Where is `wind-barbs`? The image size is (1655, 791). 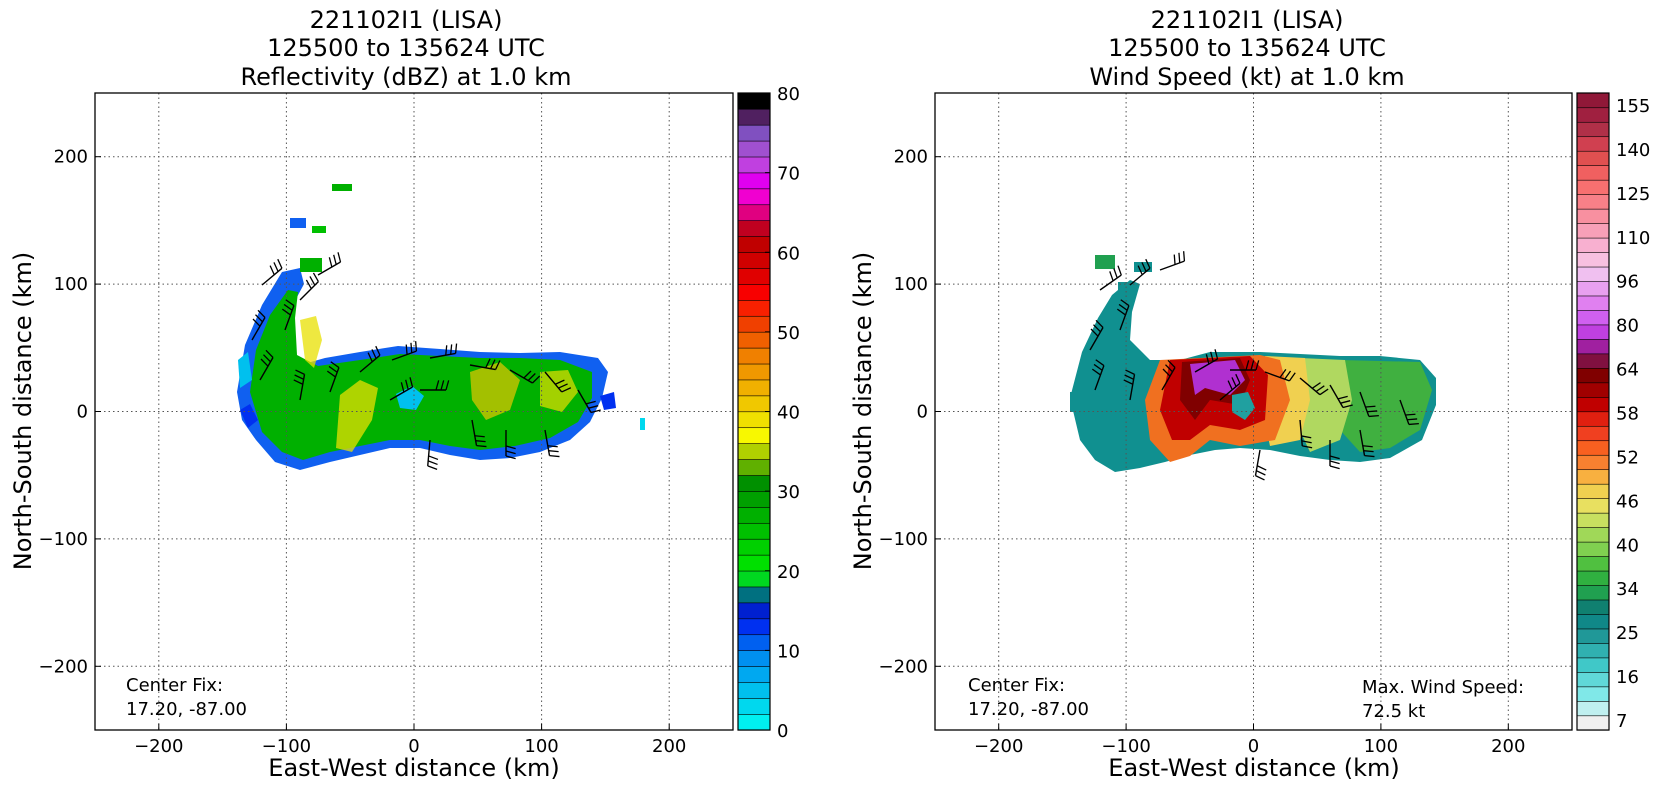
wind-barbs is located at coordinates (426, 361).